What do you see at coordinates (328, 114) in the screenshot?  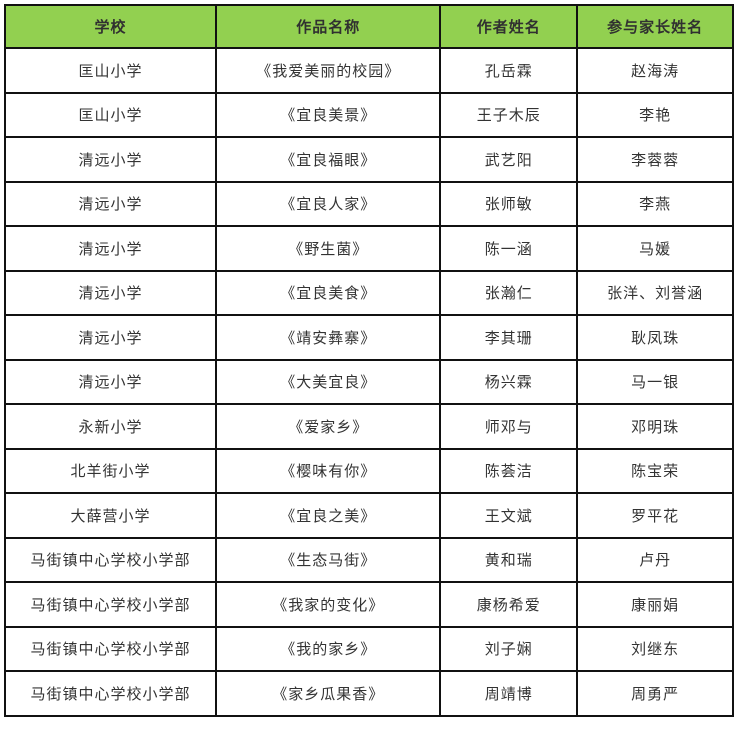 I see `table-cell-work: 《宜良美景》` at bounding box center [328, 114].